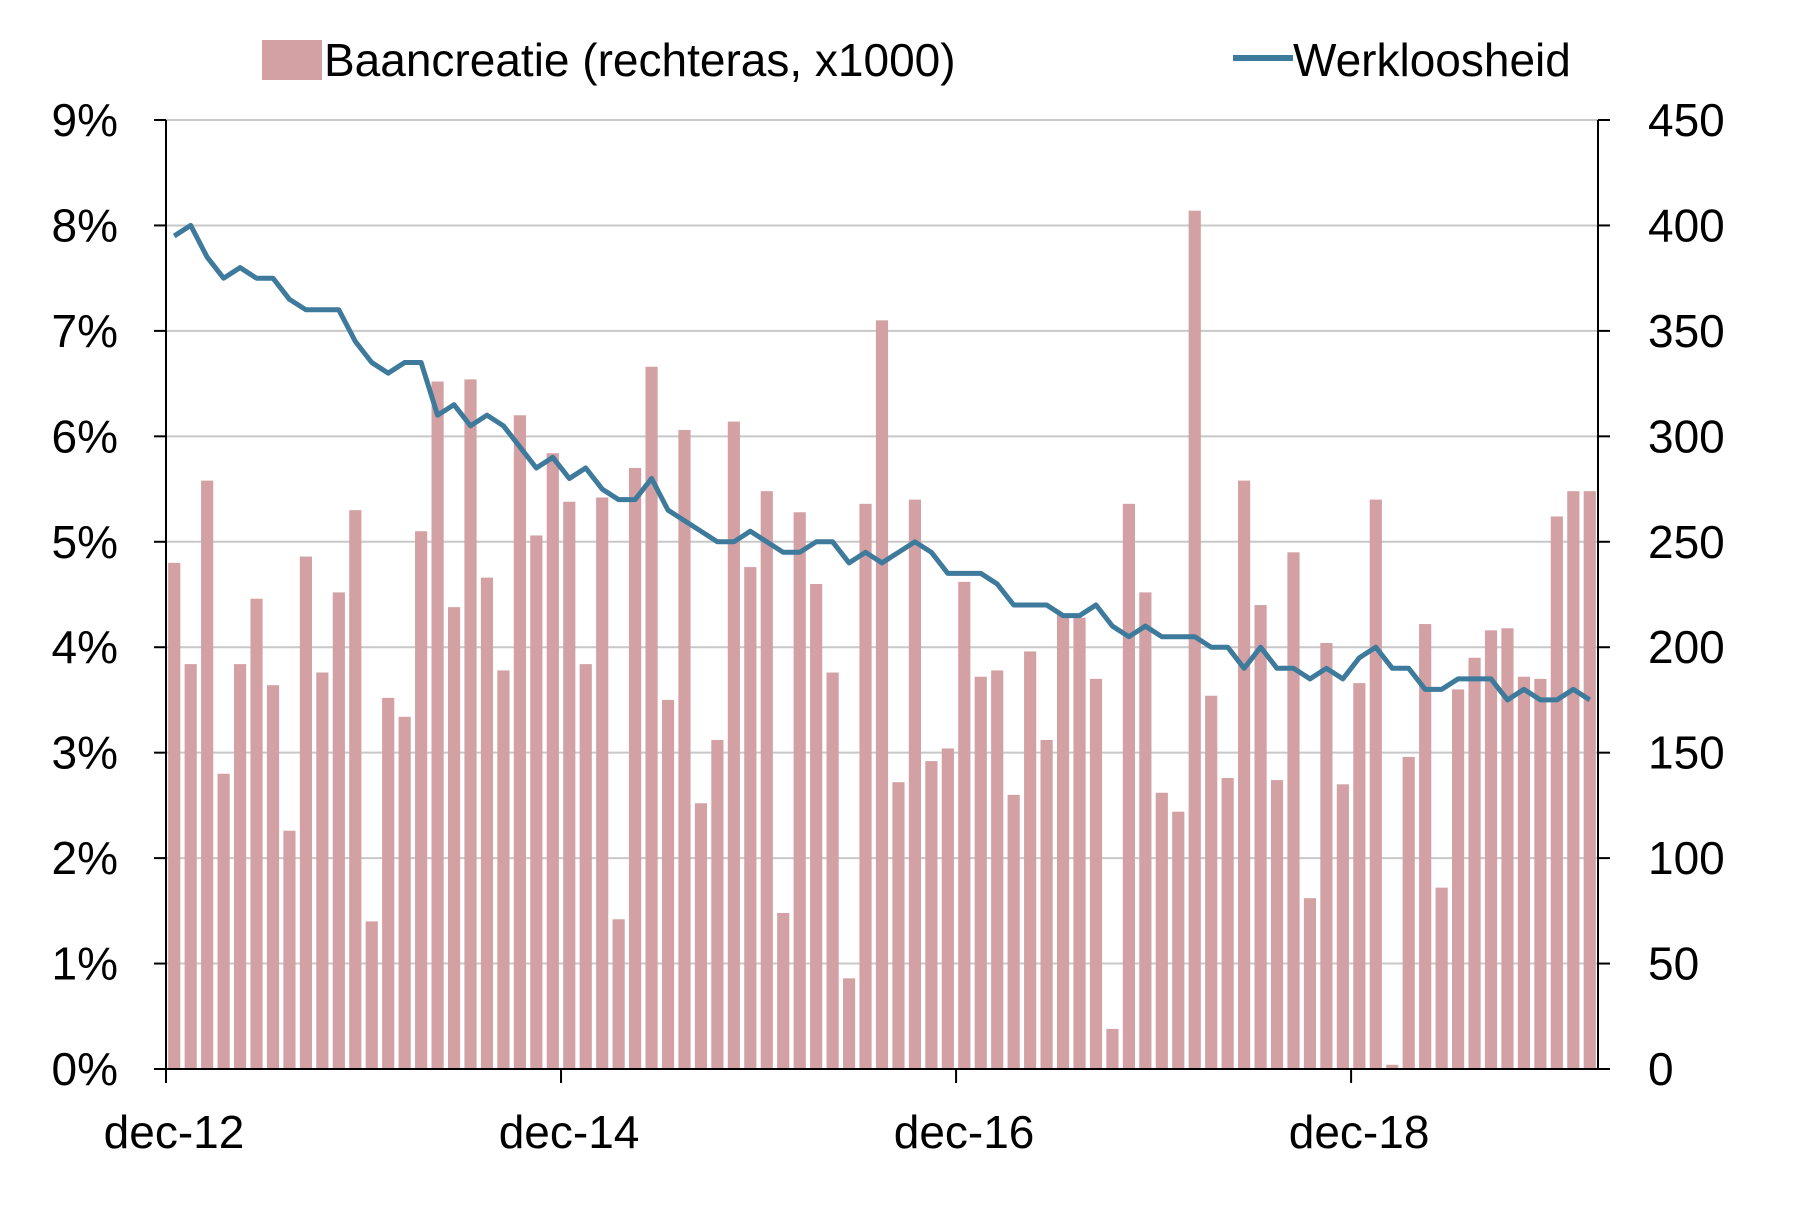 Image resolution: width=1806 pixels, height=1209 pixels. What do you see at coordinates (1686, 331) in the screenshot?
I see `right-tick-label: 350` at bounding box center [1686, 331].